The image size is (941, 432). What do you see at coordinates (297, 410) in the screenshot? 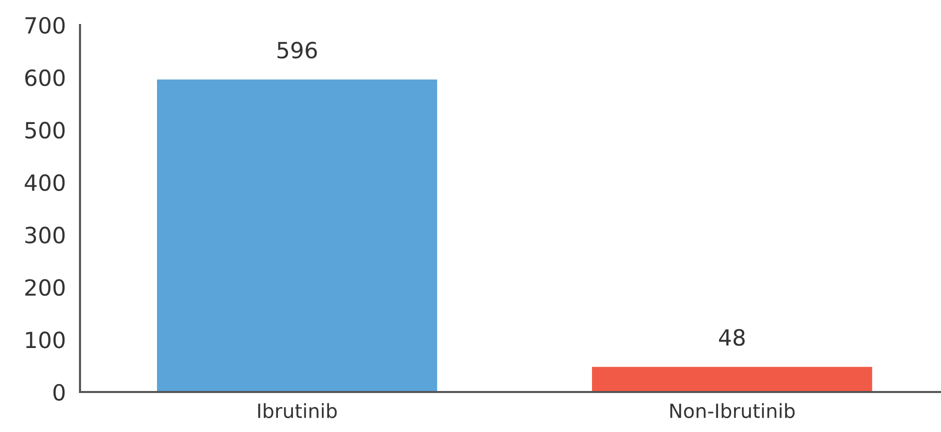
I see `x-tick-label: Ibrutinib` at bounding box center [297, 410].